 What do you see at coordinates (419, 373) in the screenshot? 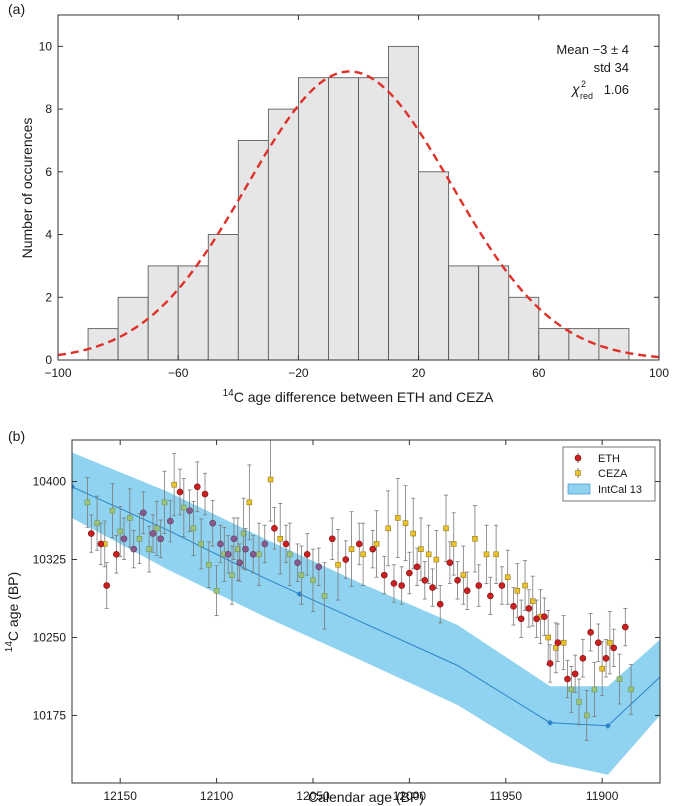
I see `x-tick-label-a: 20` at bounding box center [419, 373].